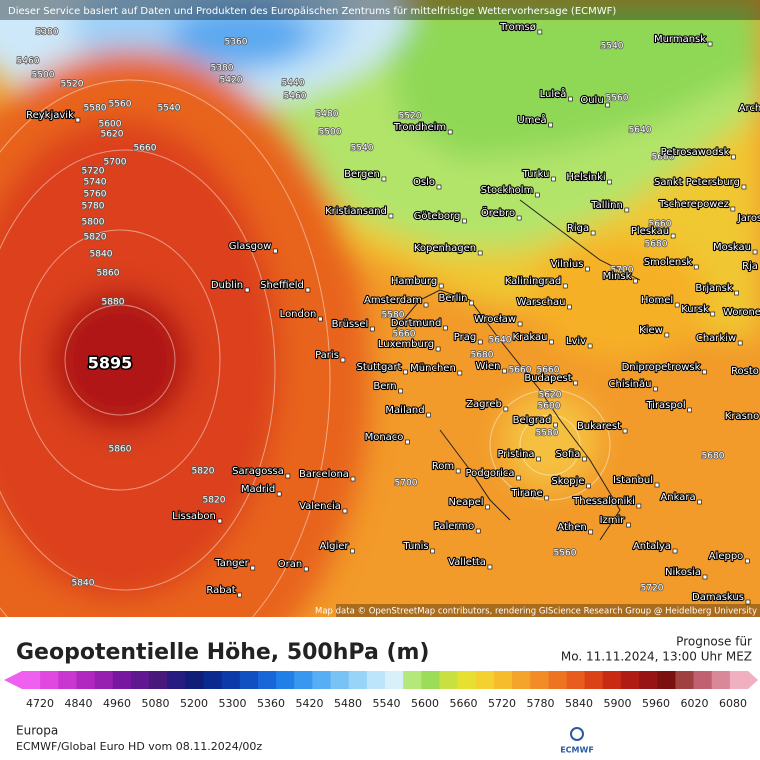  What do you see at coordinates (350, 324) in the screenshot?
I see `city-label: Brüssel` at bounding box center [350, 324].